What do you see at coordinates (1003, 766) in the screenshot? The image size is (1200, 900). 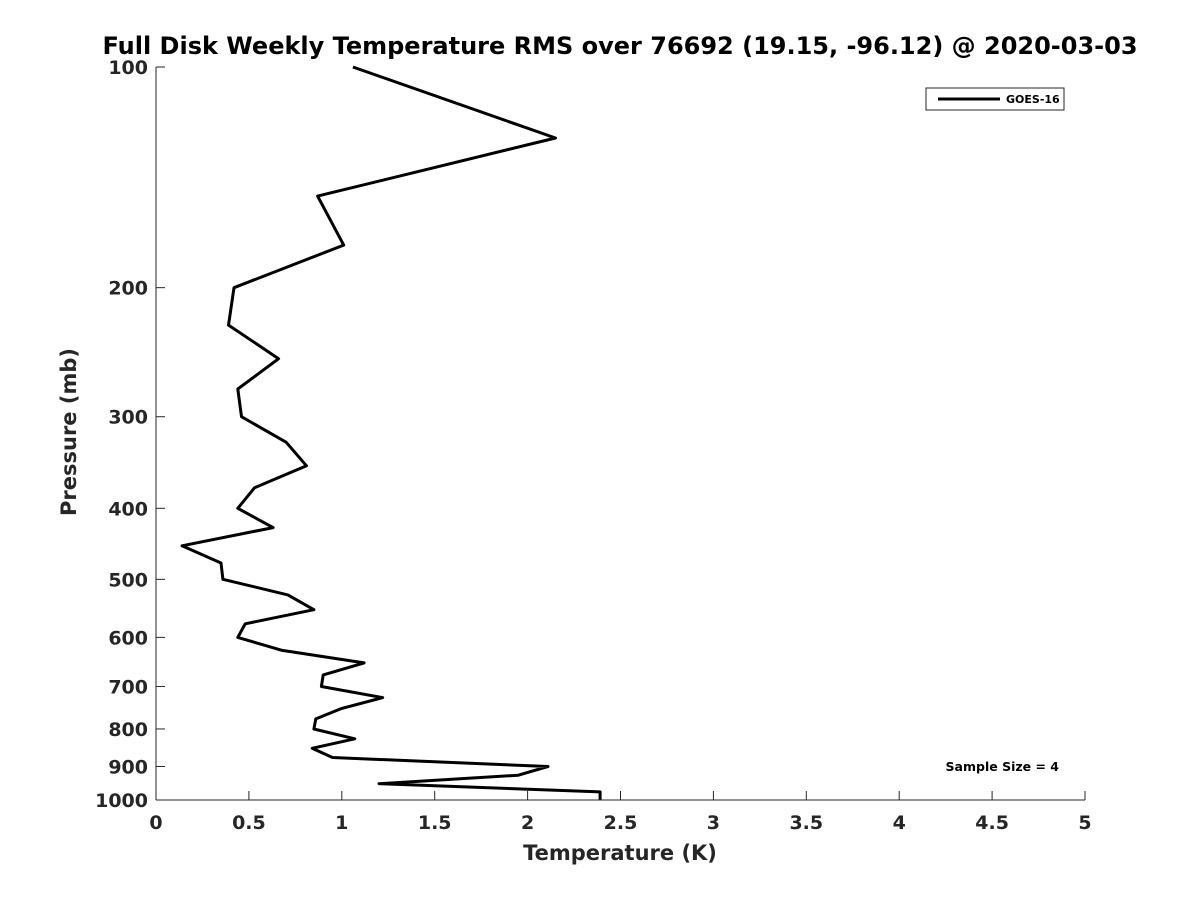 I see `sample-size-annotation: Sample Size = 4` at bounding box center [1003, 766].